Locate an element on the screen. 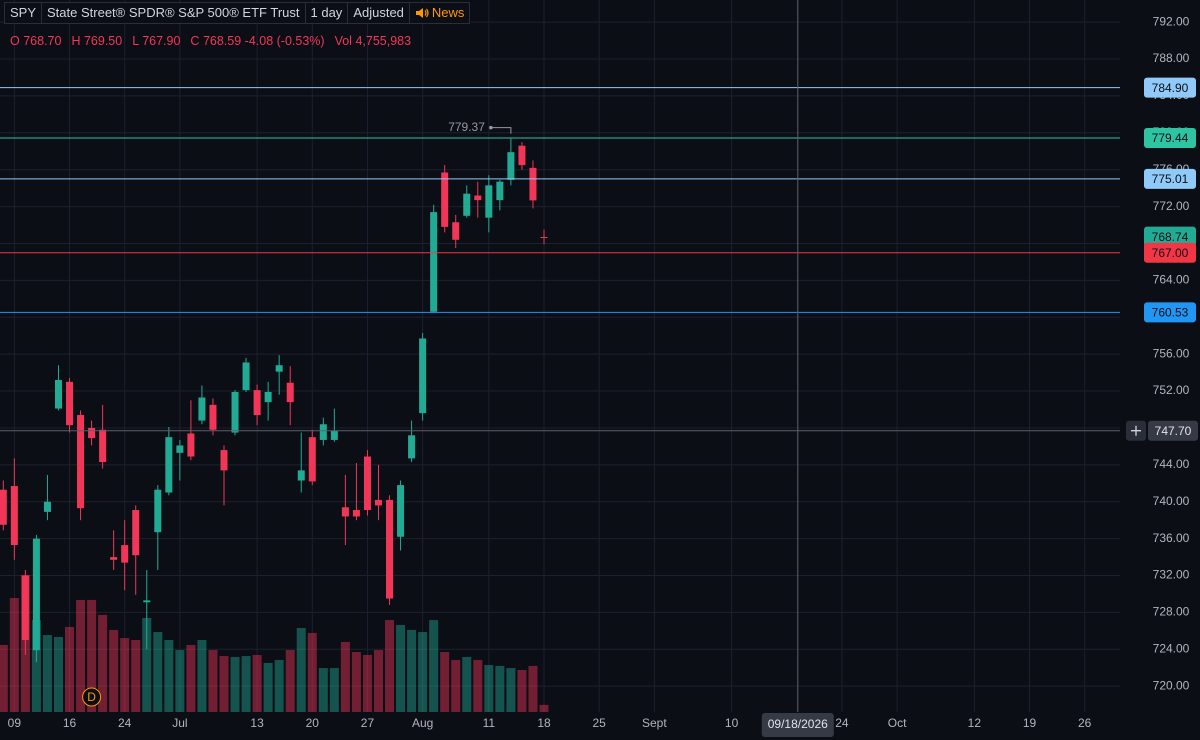  news-icon is located at coordinates (422, 13).